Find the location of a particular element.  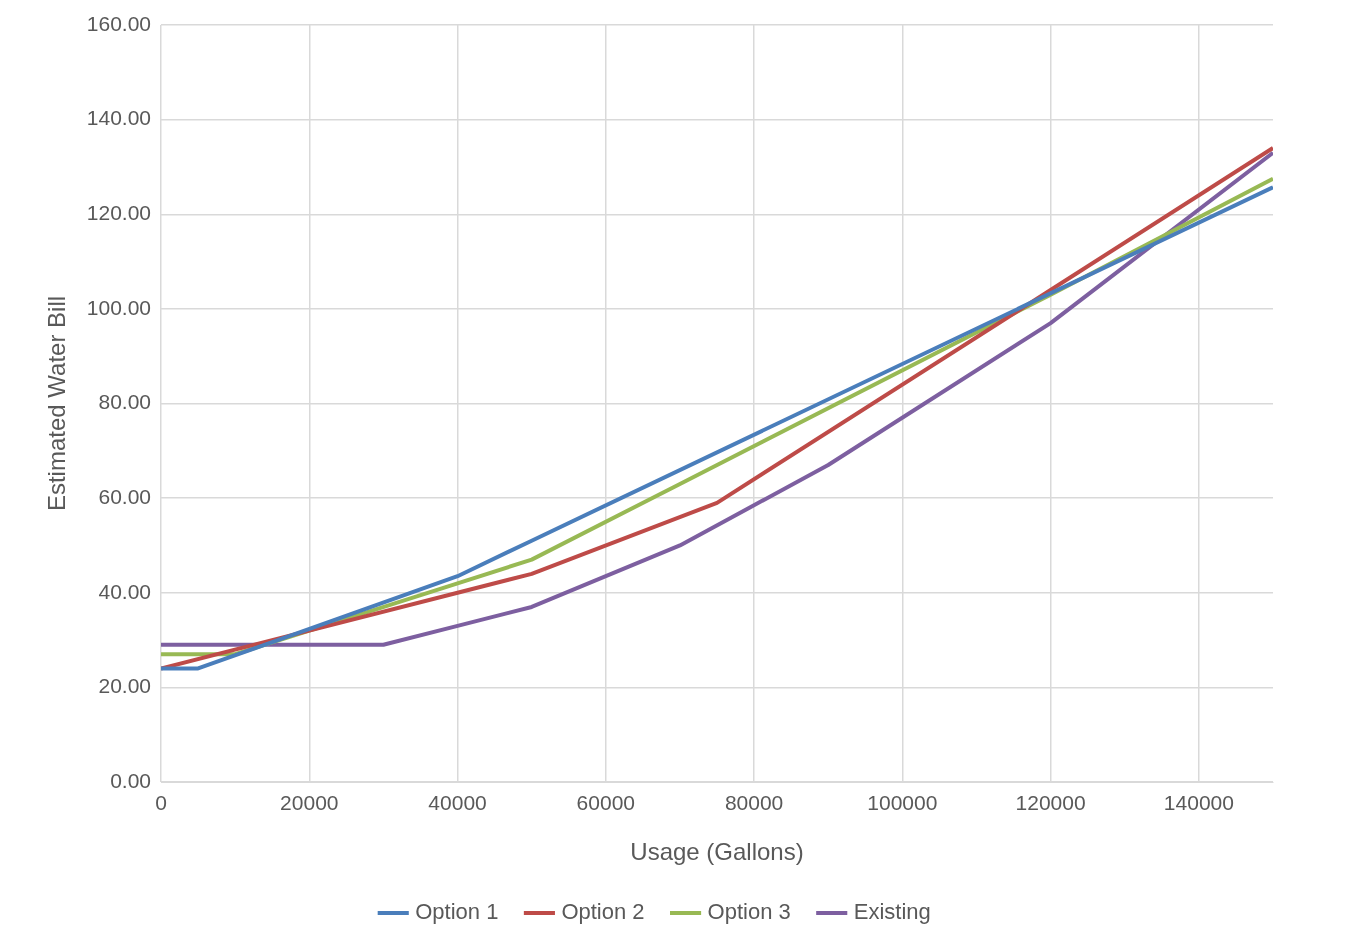

x-tick-label: 60000 is located at coordinates (606, 803).